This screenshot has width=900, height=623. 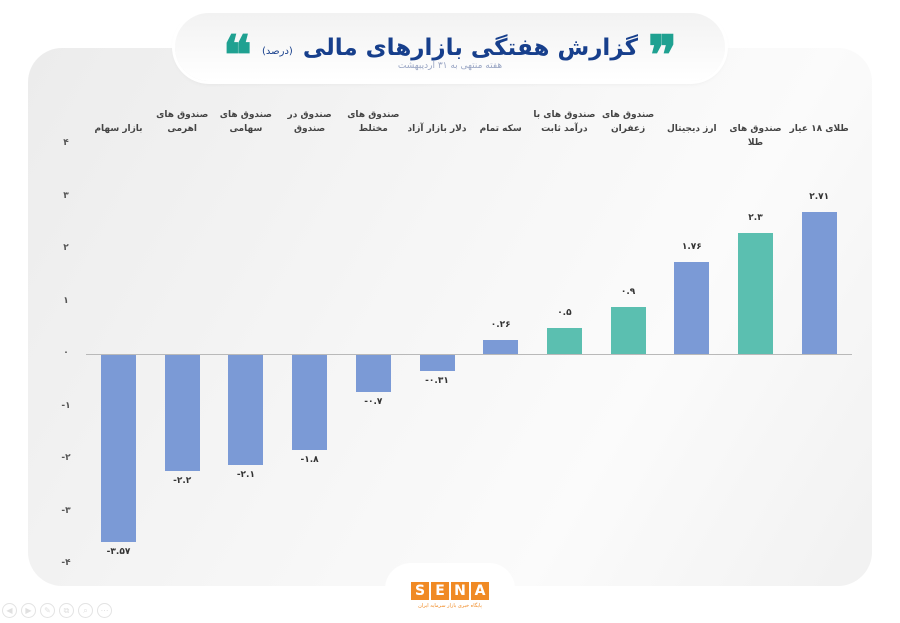 What do you see at coordinates (500, 129) in the screenshot?
I see `category-label: سکه تمام` at bounding box center [500, 129].